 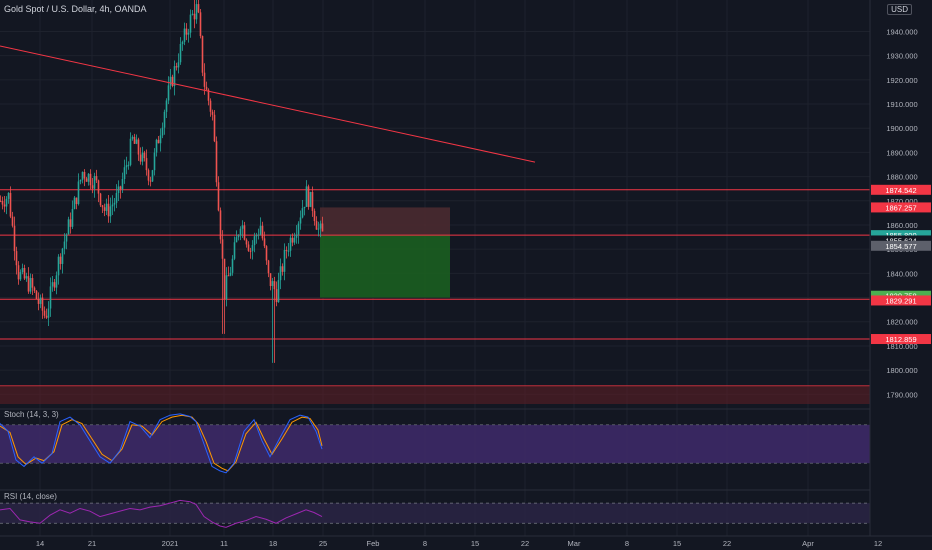 I want to click on stochastic-pane: 80.0020.00%D · 47.49%K · 42.75, so click(x=466, y=441).